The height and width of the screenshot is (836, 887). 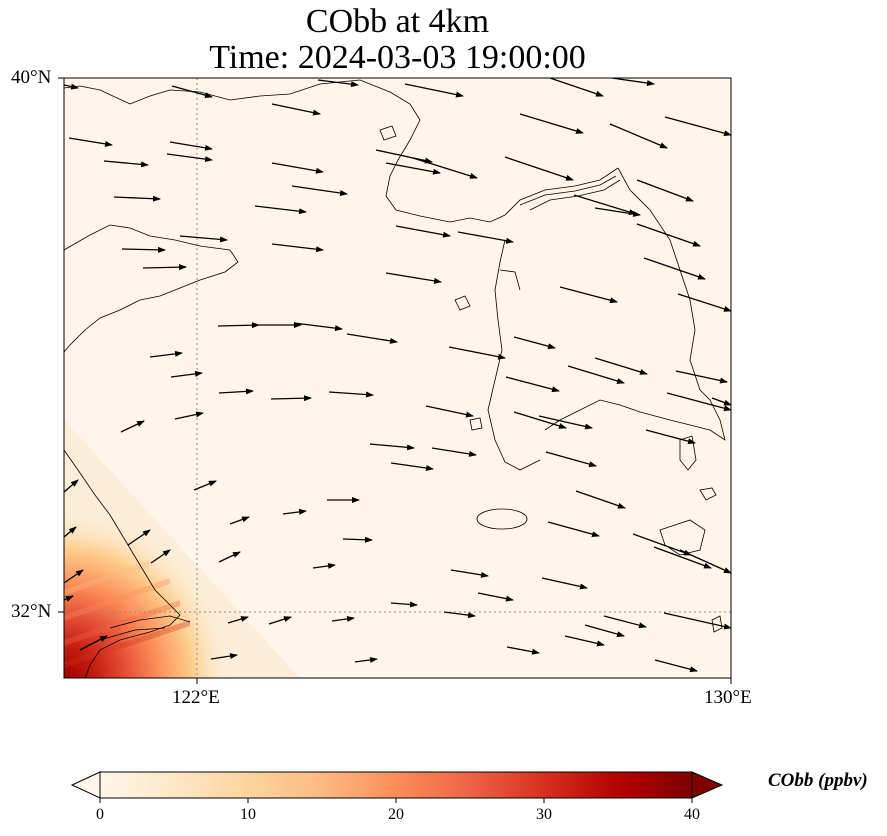 What do you see at coordinates (100, 814) in the screenshot?
I see `colorbar-tick-label-0: 0` at bounding box center [100, 814].